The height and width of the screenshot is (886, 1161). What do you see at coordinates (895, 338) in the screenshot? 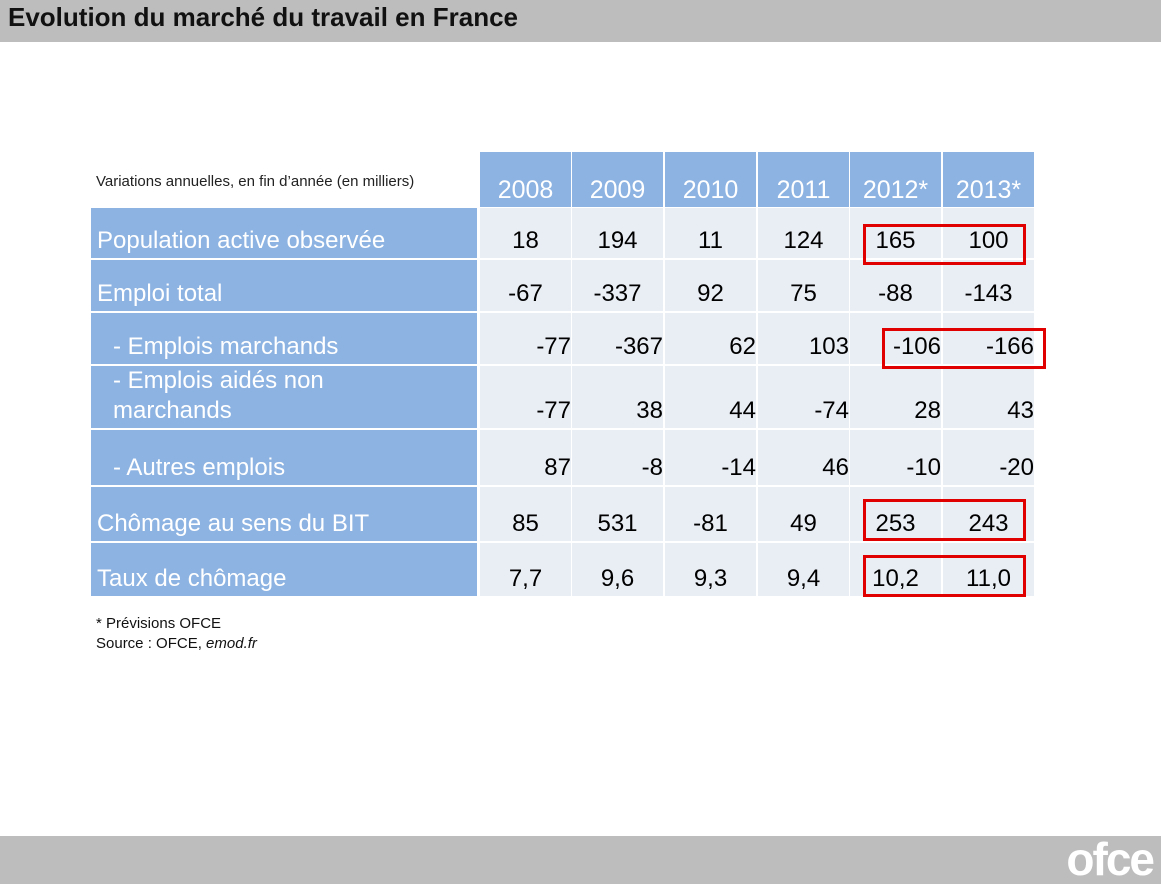
I see `value-cell: -106` at bounding box center [895, 338].